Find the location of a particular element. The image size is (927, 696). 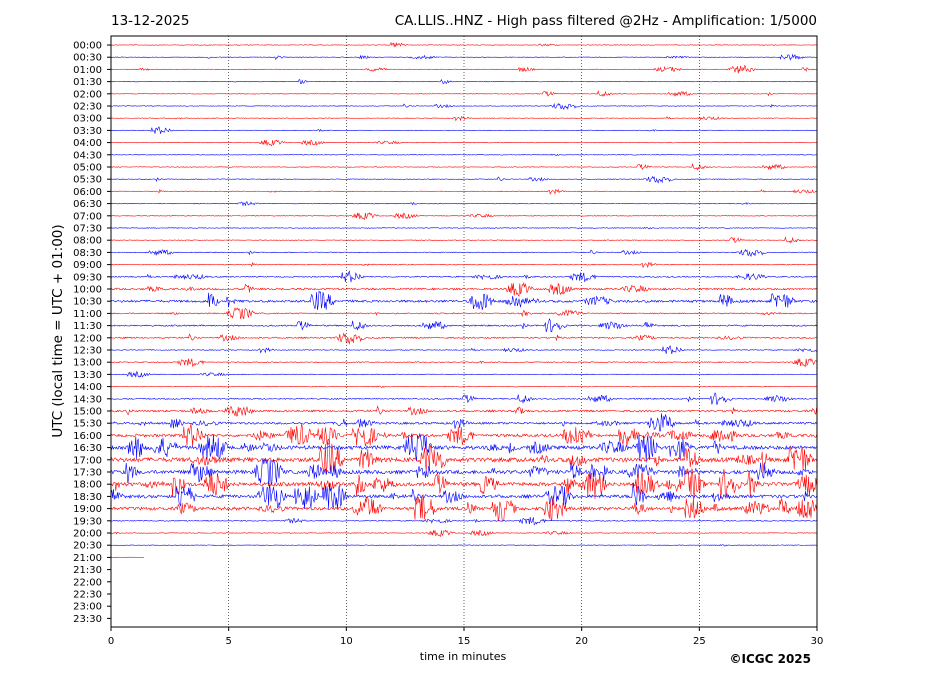

y-tick-label: 17:30 is located at coordinates (87, 473).